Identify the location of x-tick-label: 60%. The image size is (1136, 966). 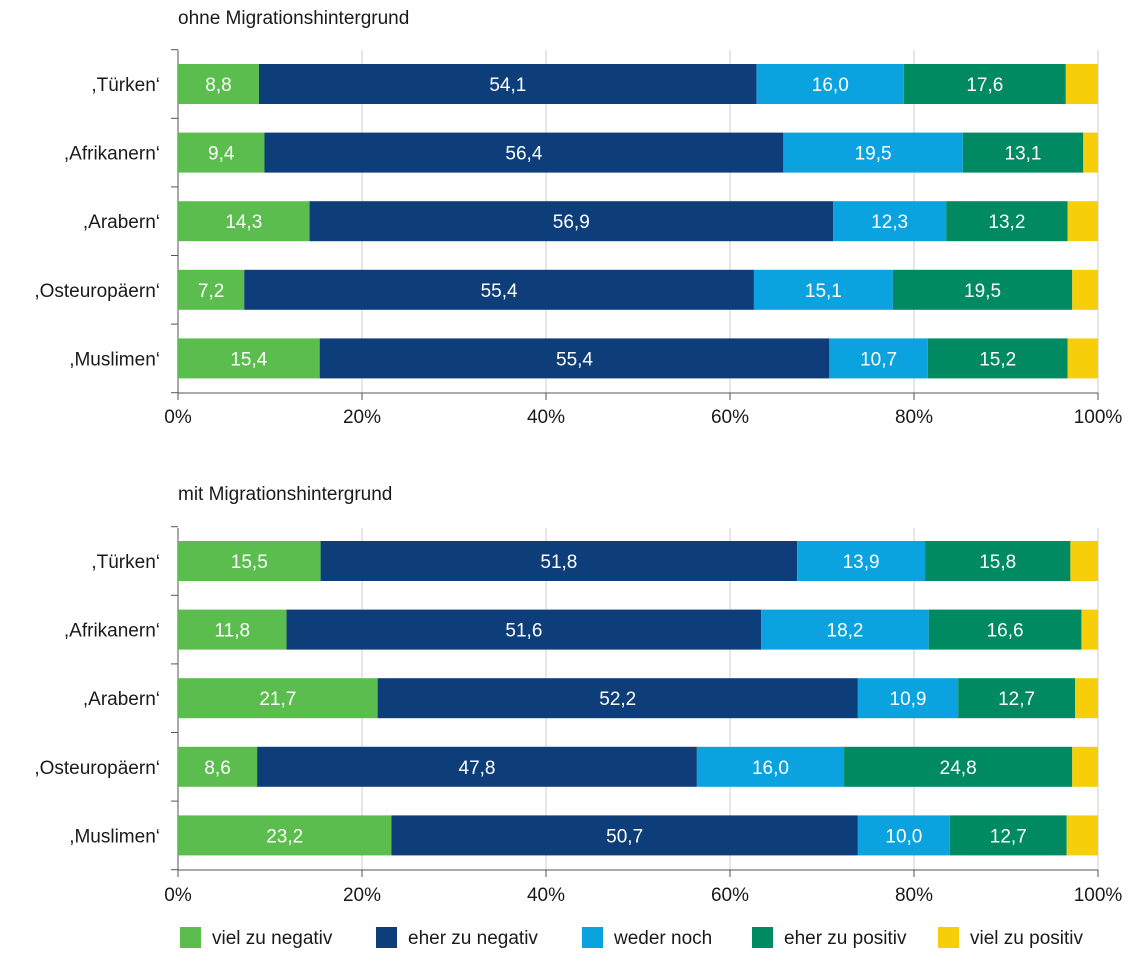
(730, 417).